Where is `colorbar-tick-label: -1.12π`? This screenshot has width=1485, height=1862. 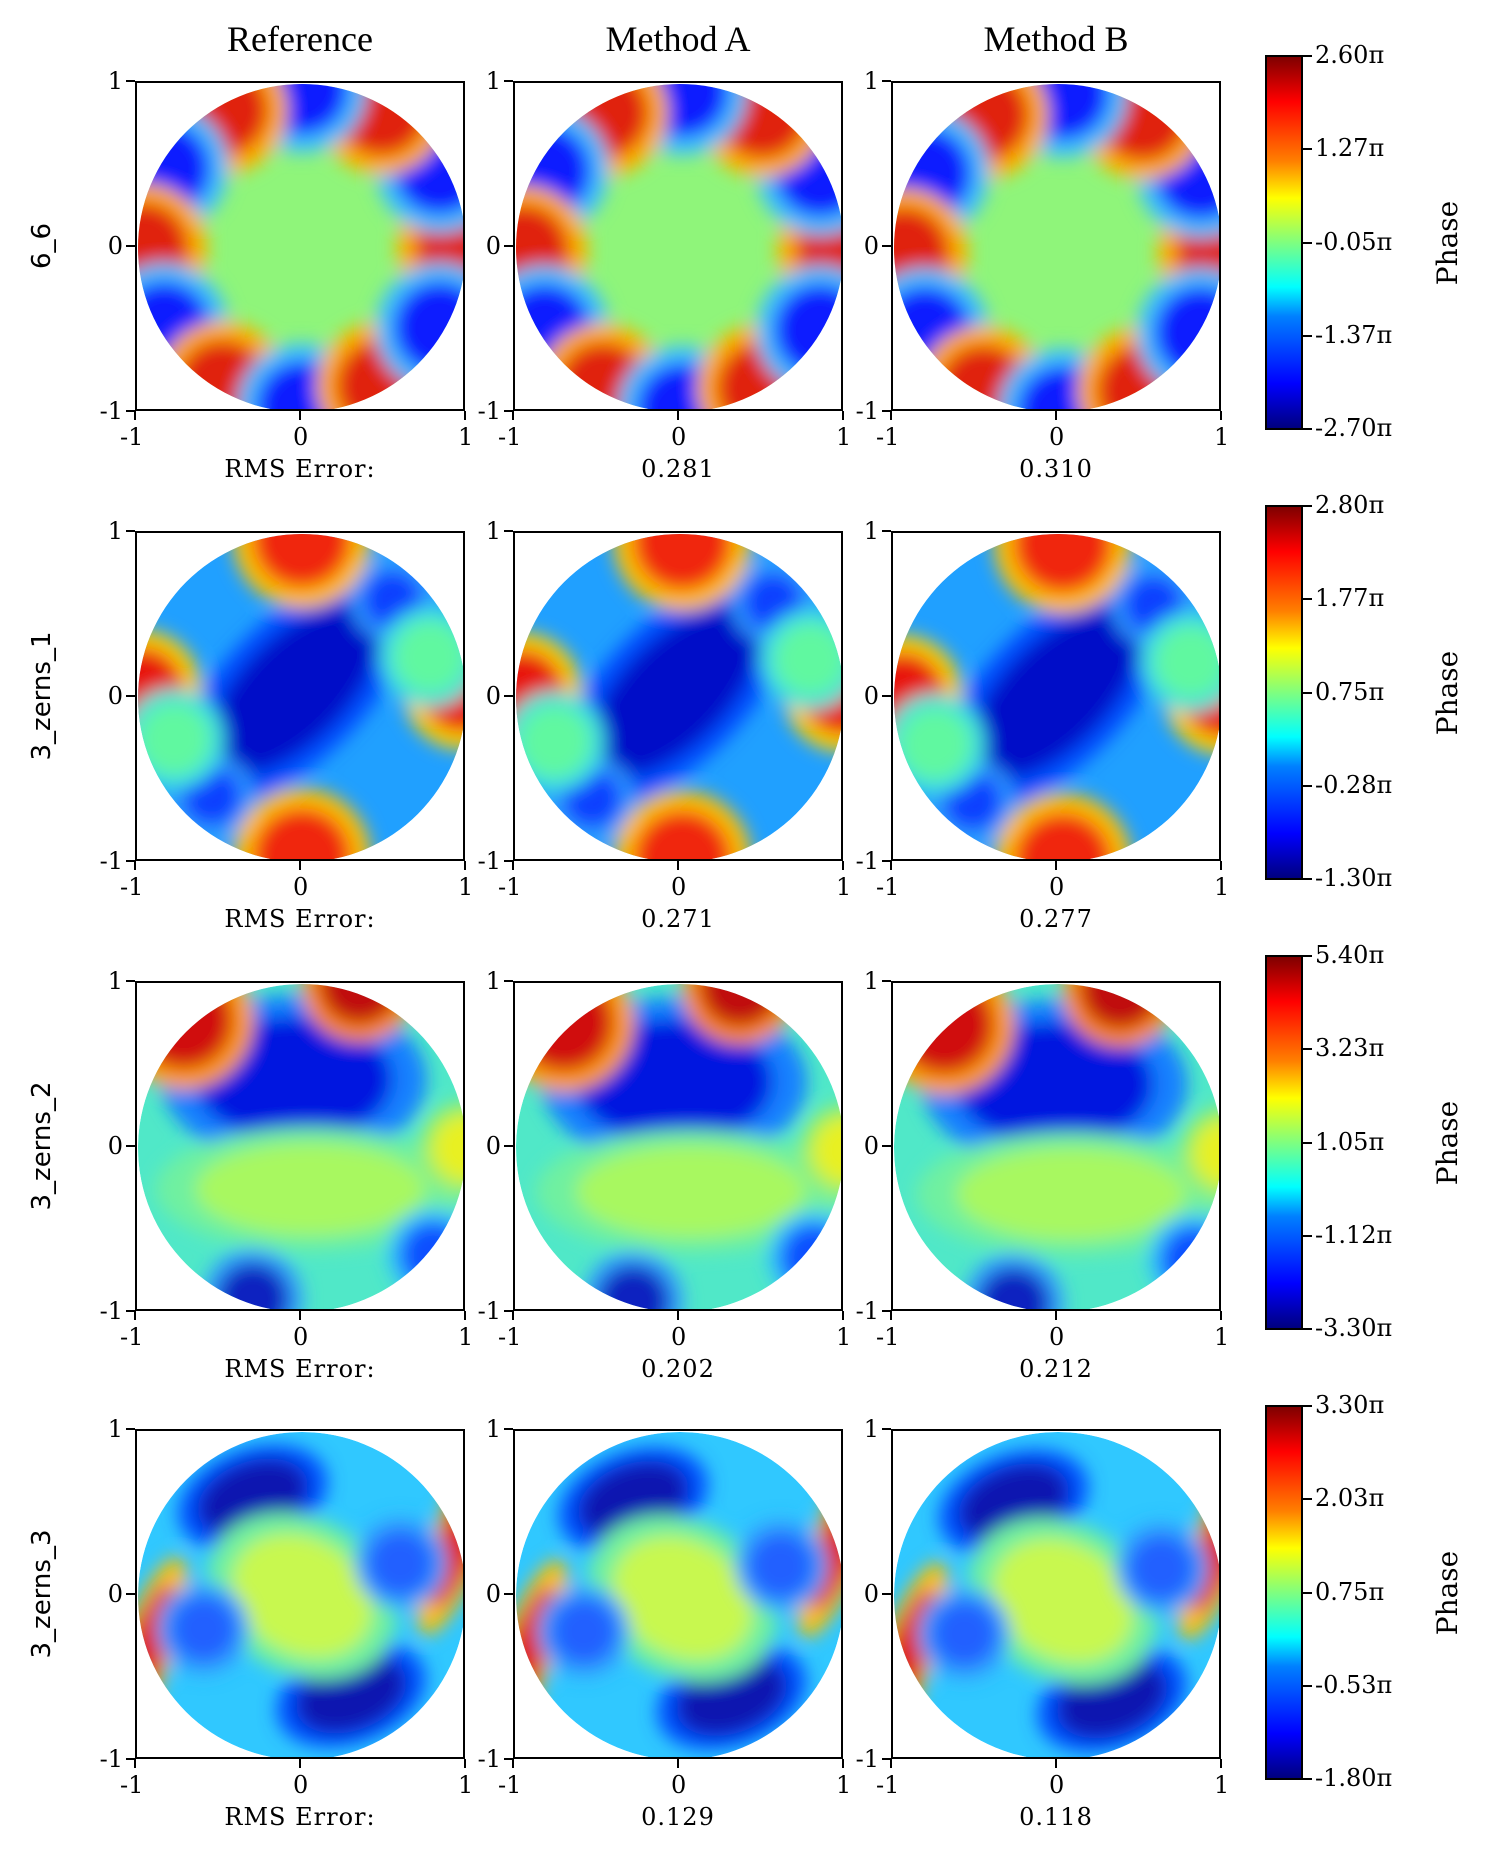
colorbar-tick-label: -1.12π is located at coordinates (1354, 1234).